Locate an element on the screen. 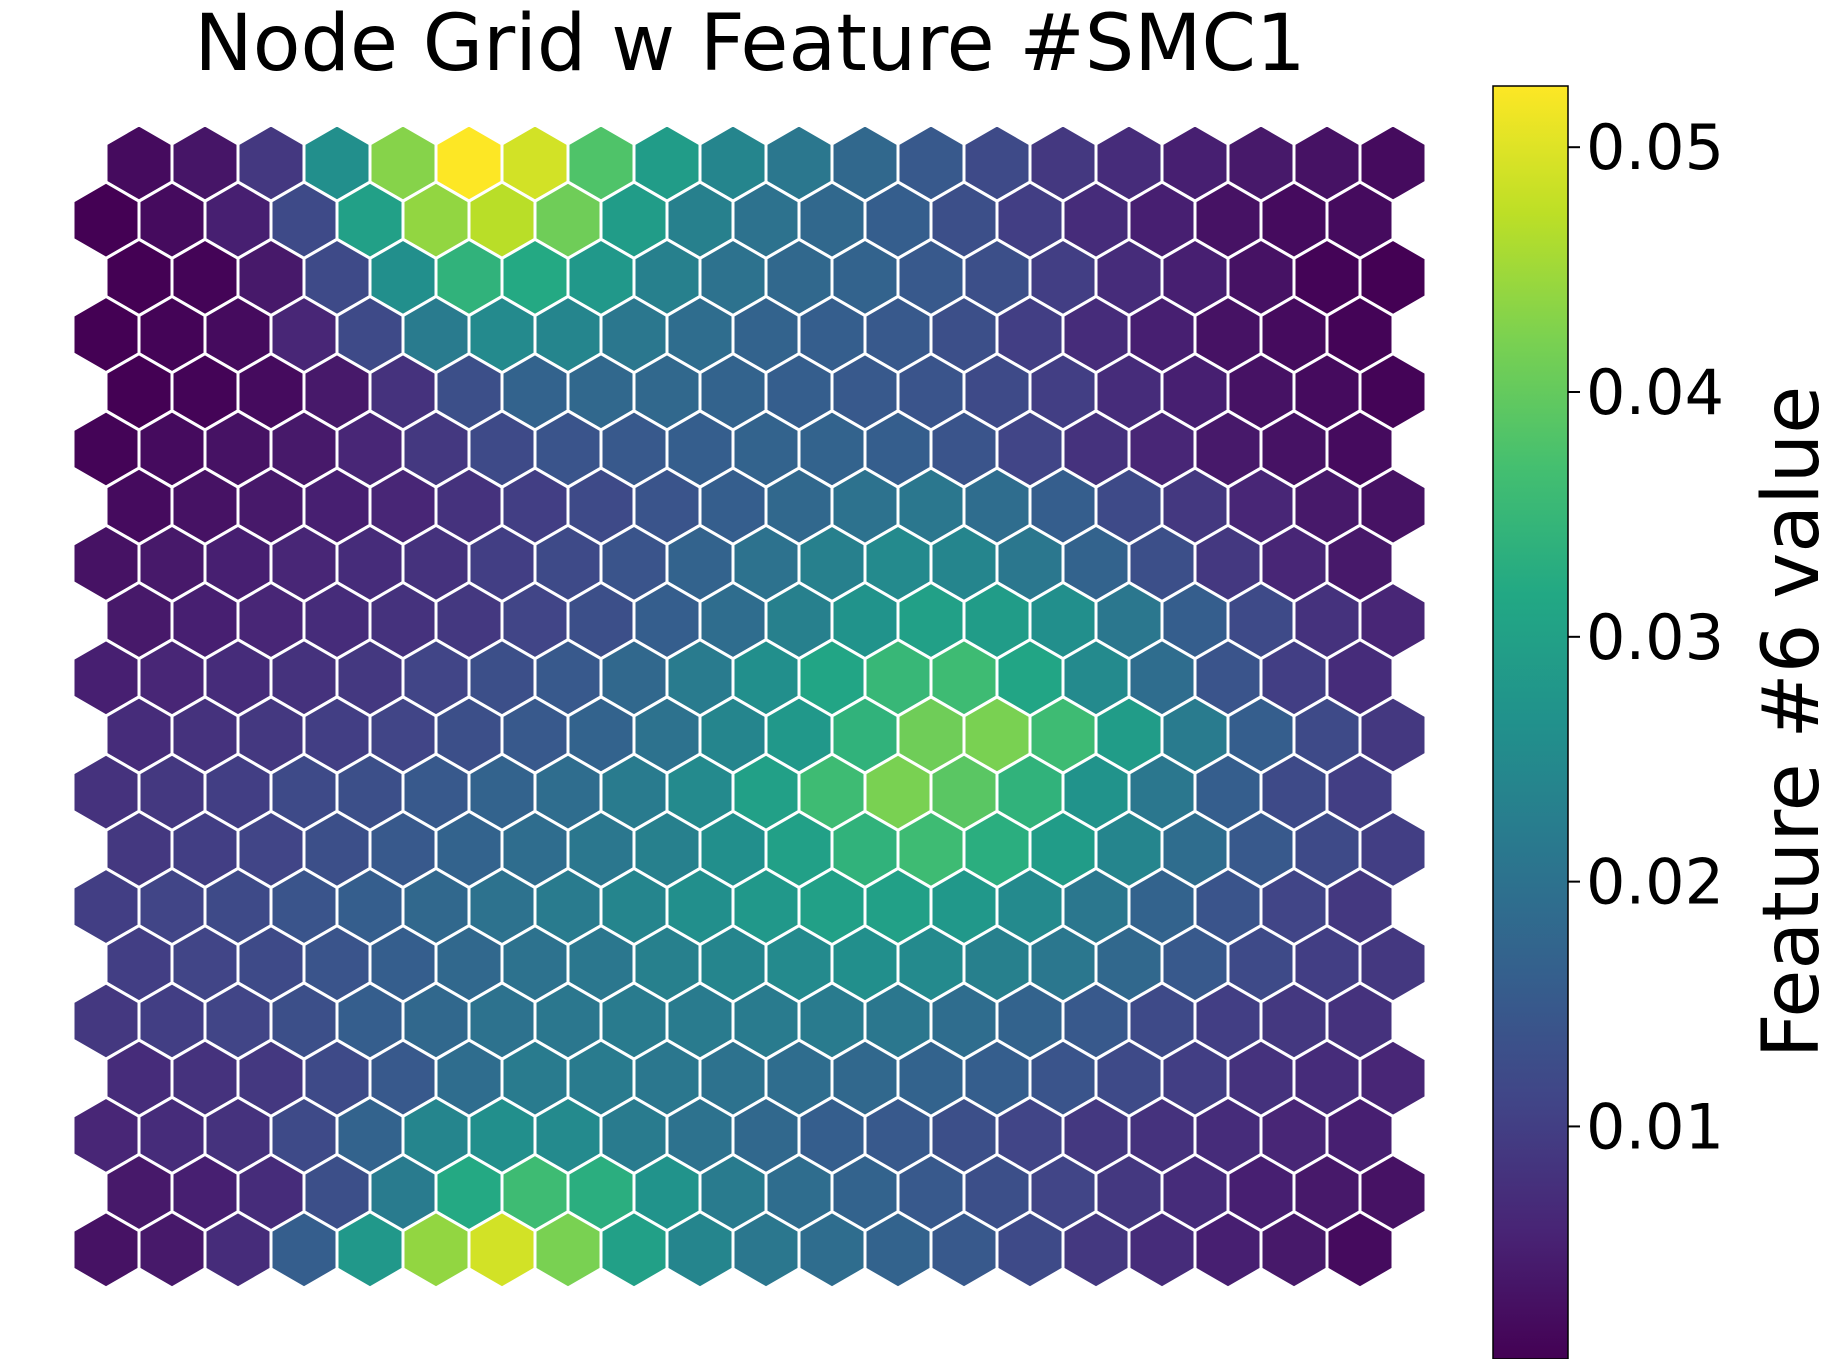 This screenshot has width=1833, height=1359. chart-title: Node Grid w Feature #SMC1 is located at coordinates (749, 44).